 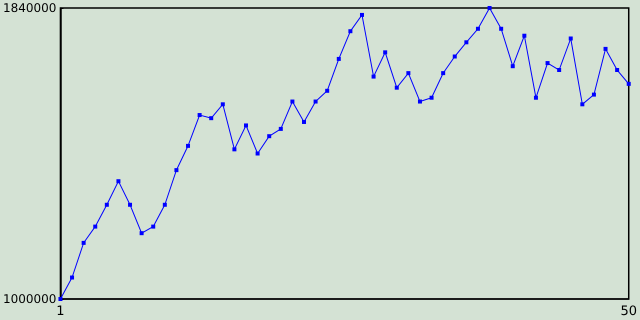 I want to click on x-tick-label: 1, so click(x=60, y=311).